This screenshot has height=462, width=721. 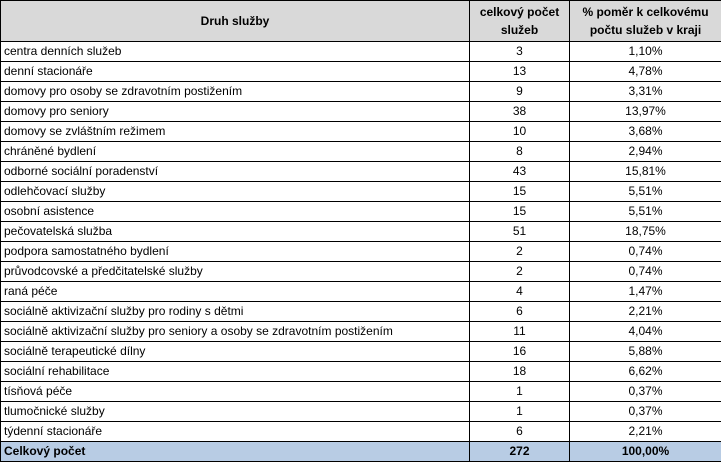 What do you see at coordinates (235, 191) in the screenshot?
I see `service-name: odlehčovací služby` at bounding box center [235, 191].